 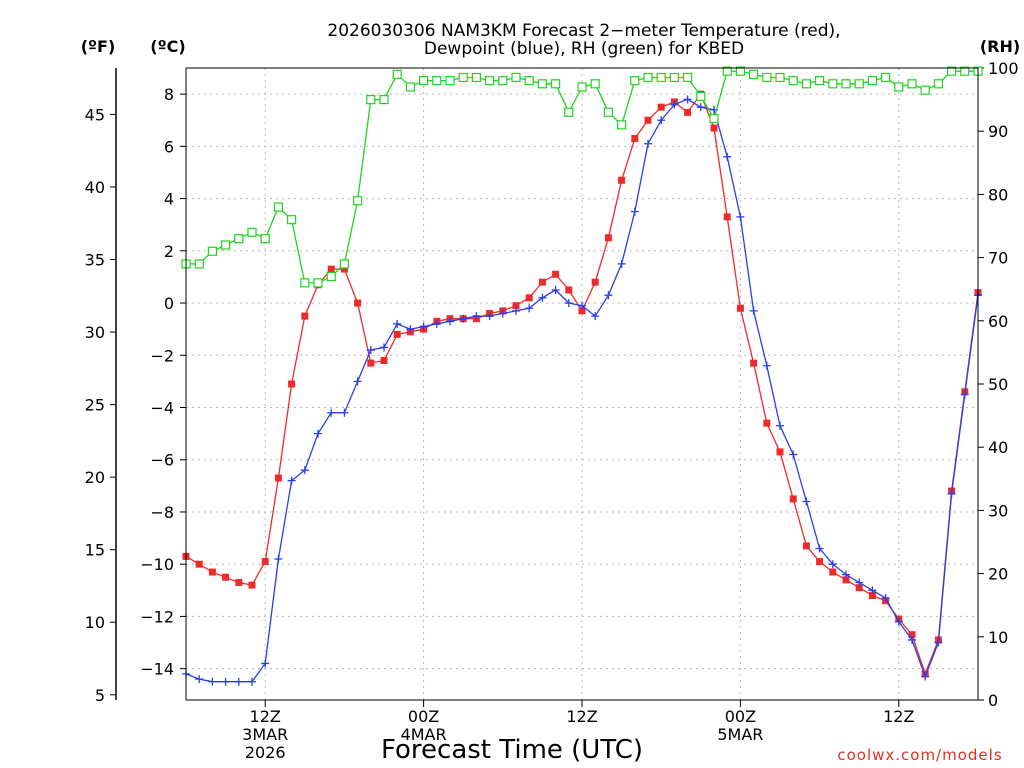 I want to click on celsius-tick-label: 2, so click(x=169, y=251).